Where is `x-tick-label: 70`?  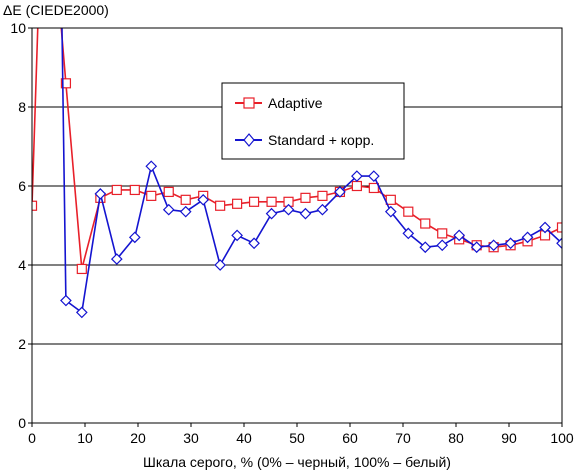 x-tick-label: 70 is located at coordinates (403, 438).